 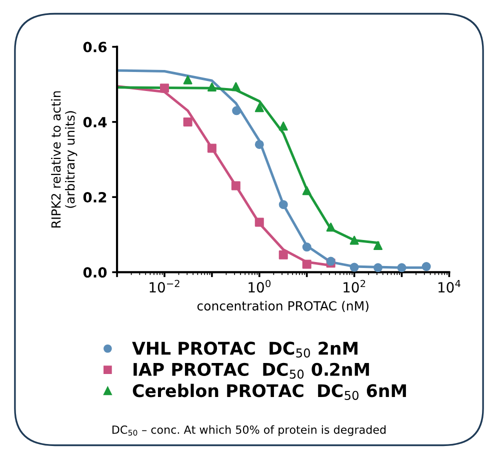 I want to click on y-axis-title: RIPK2 relative to actin (arbitrary units), so click(x=64, y=159).